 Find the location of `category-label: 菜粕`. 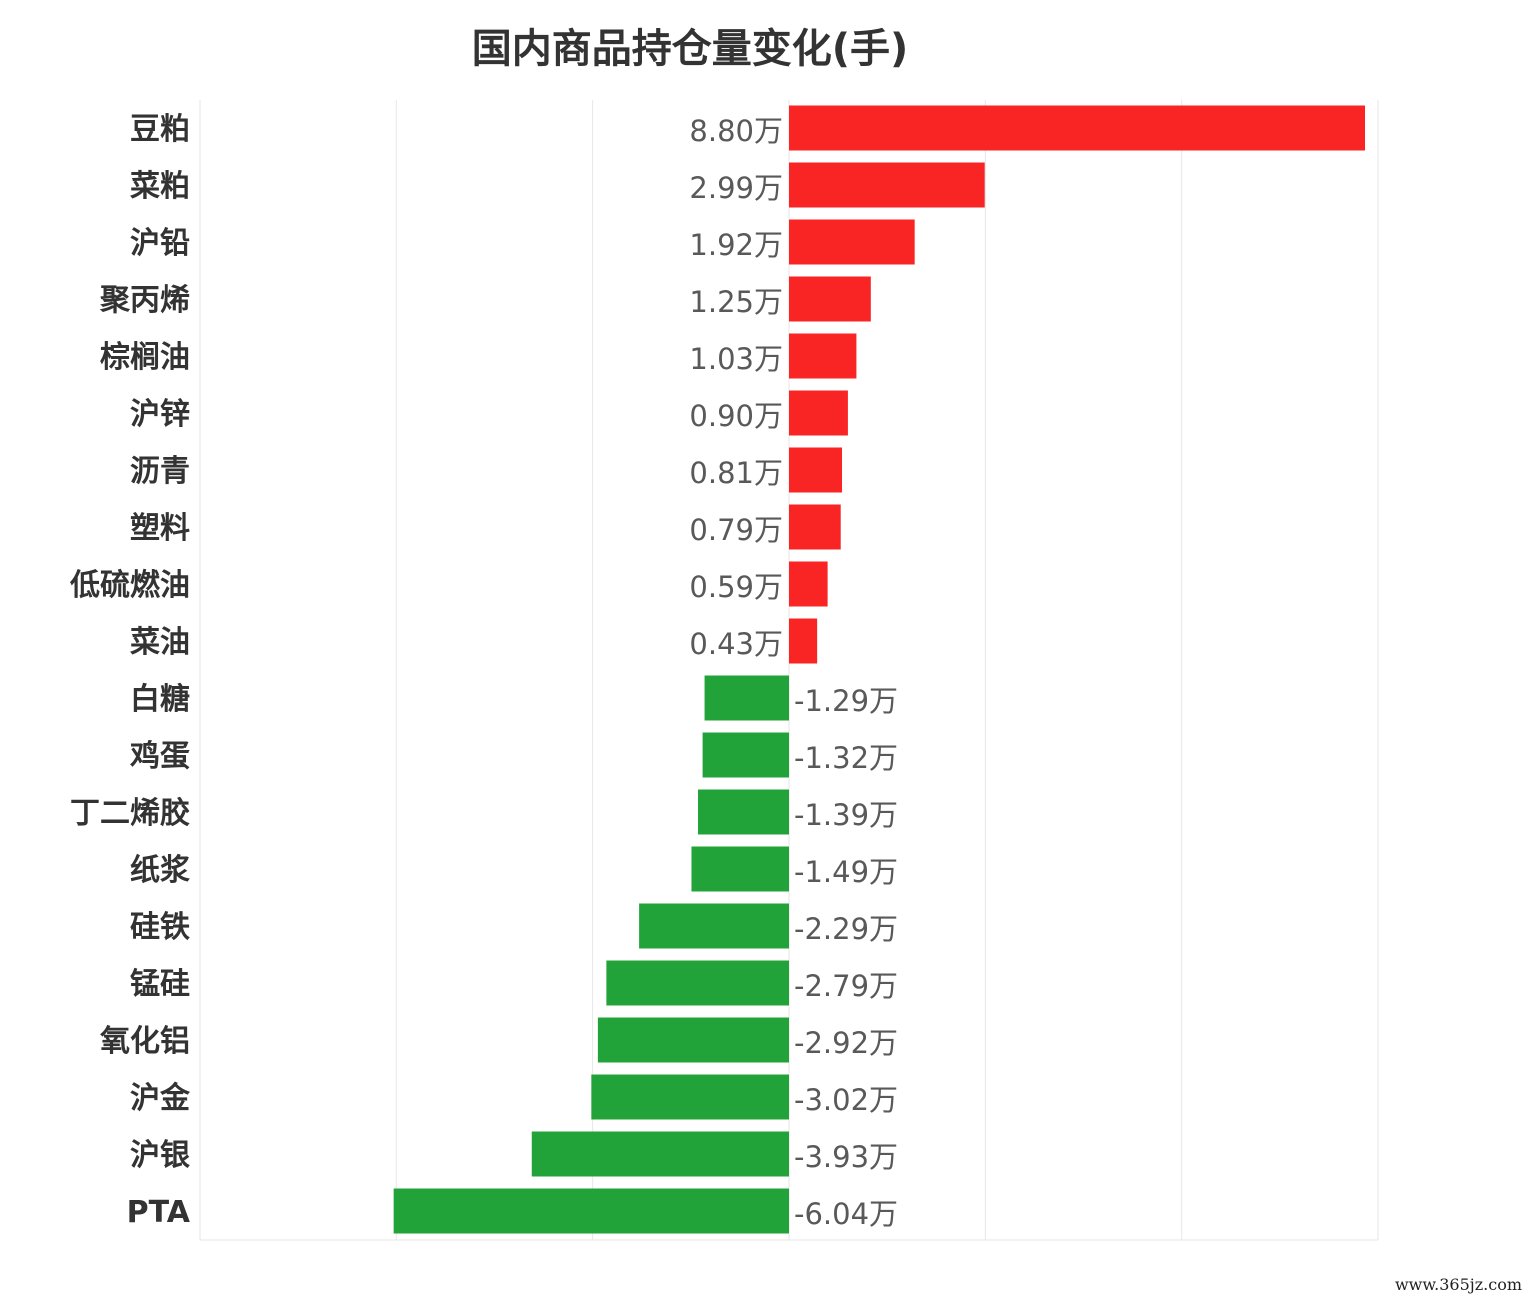

category-label: 菜粕 is located at coordinates (160, 186).